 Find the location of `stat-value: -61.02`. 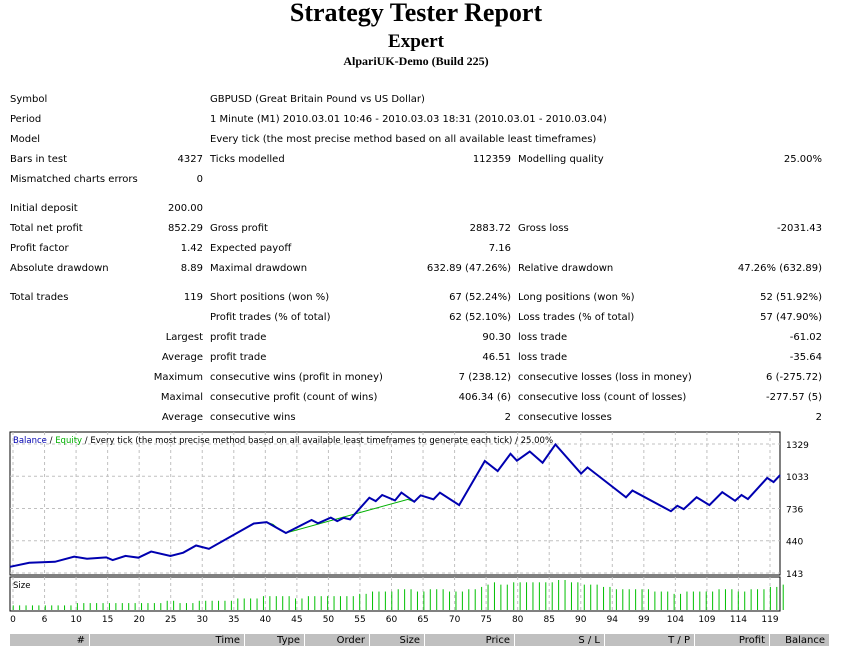

stat-value: -61.02 is located at coordinates (805, 337).